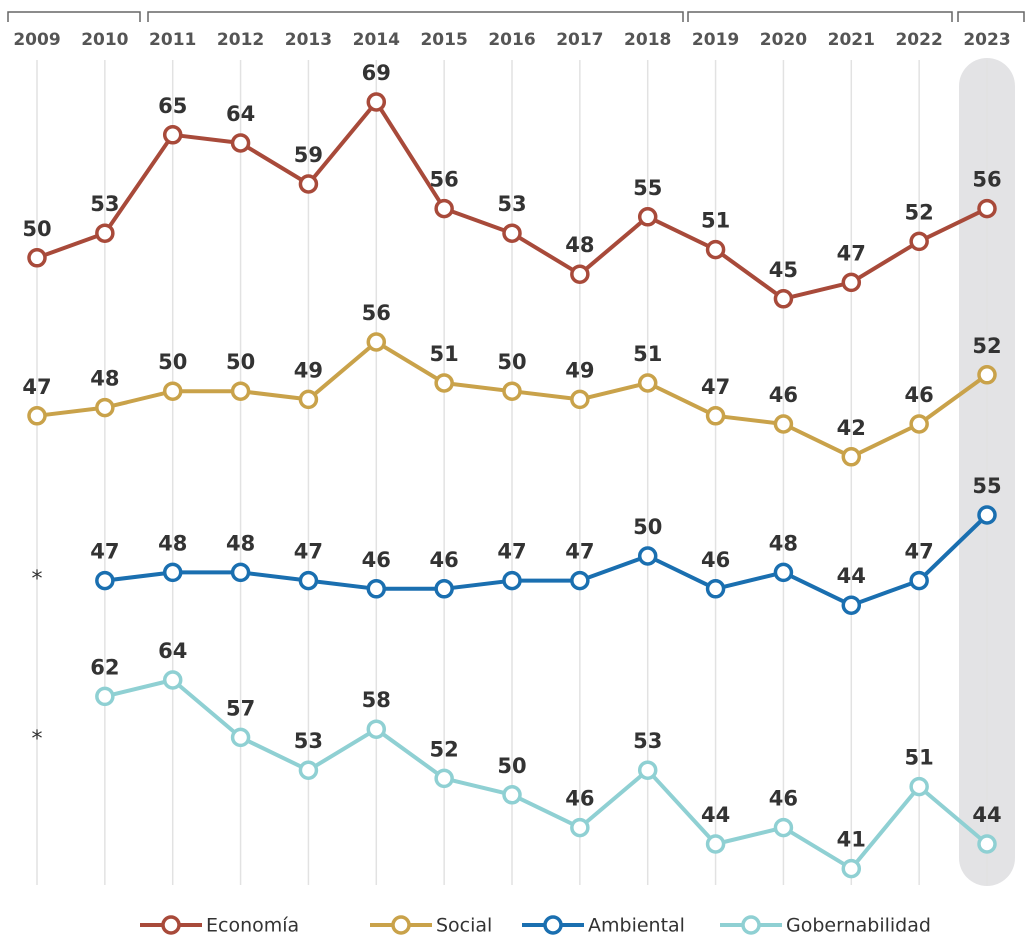 Image resolution: width=1029 pixels, height=942 pixels. What do you see at coordinates (172, 40) in the screenshot?
I see `x-tick-label: 2011` at bounding box center [172, 40].